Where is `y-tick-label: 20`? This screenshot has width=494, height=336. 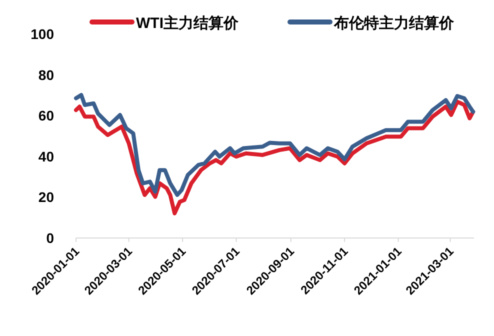 y-tick-label: 20 is located at coordinates (46, 197).